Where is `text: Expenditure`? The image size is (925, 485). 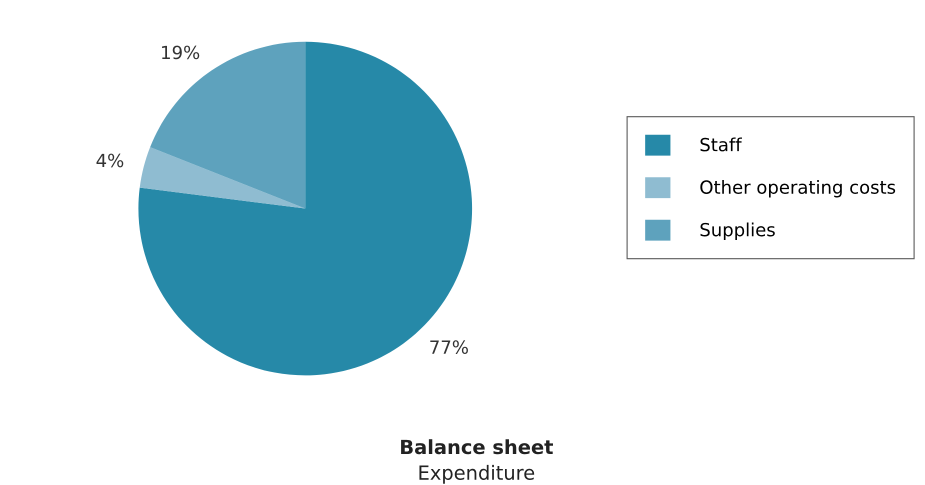
text: Expenditure is located at coordinates (476, 474).